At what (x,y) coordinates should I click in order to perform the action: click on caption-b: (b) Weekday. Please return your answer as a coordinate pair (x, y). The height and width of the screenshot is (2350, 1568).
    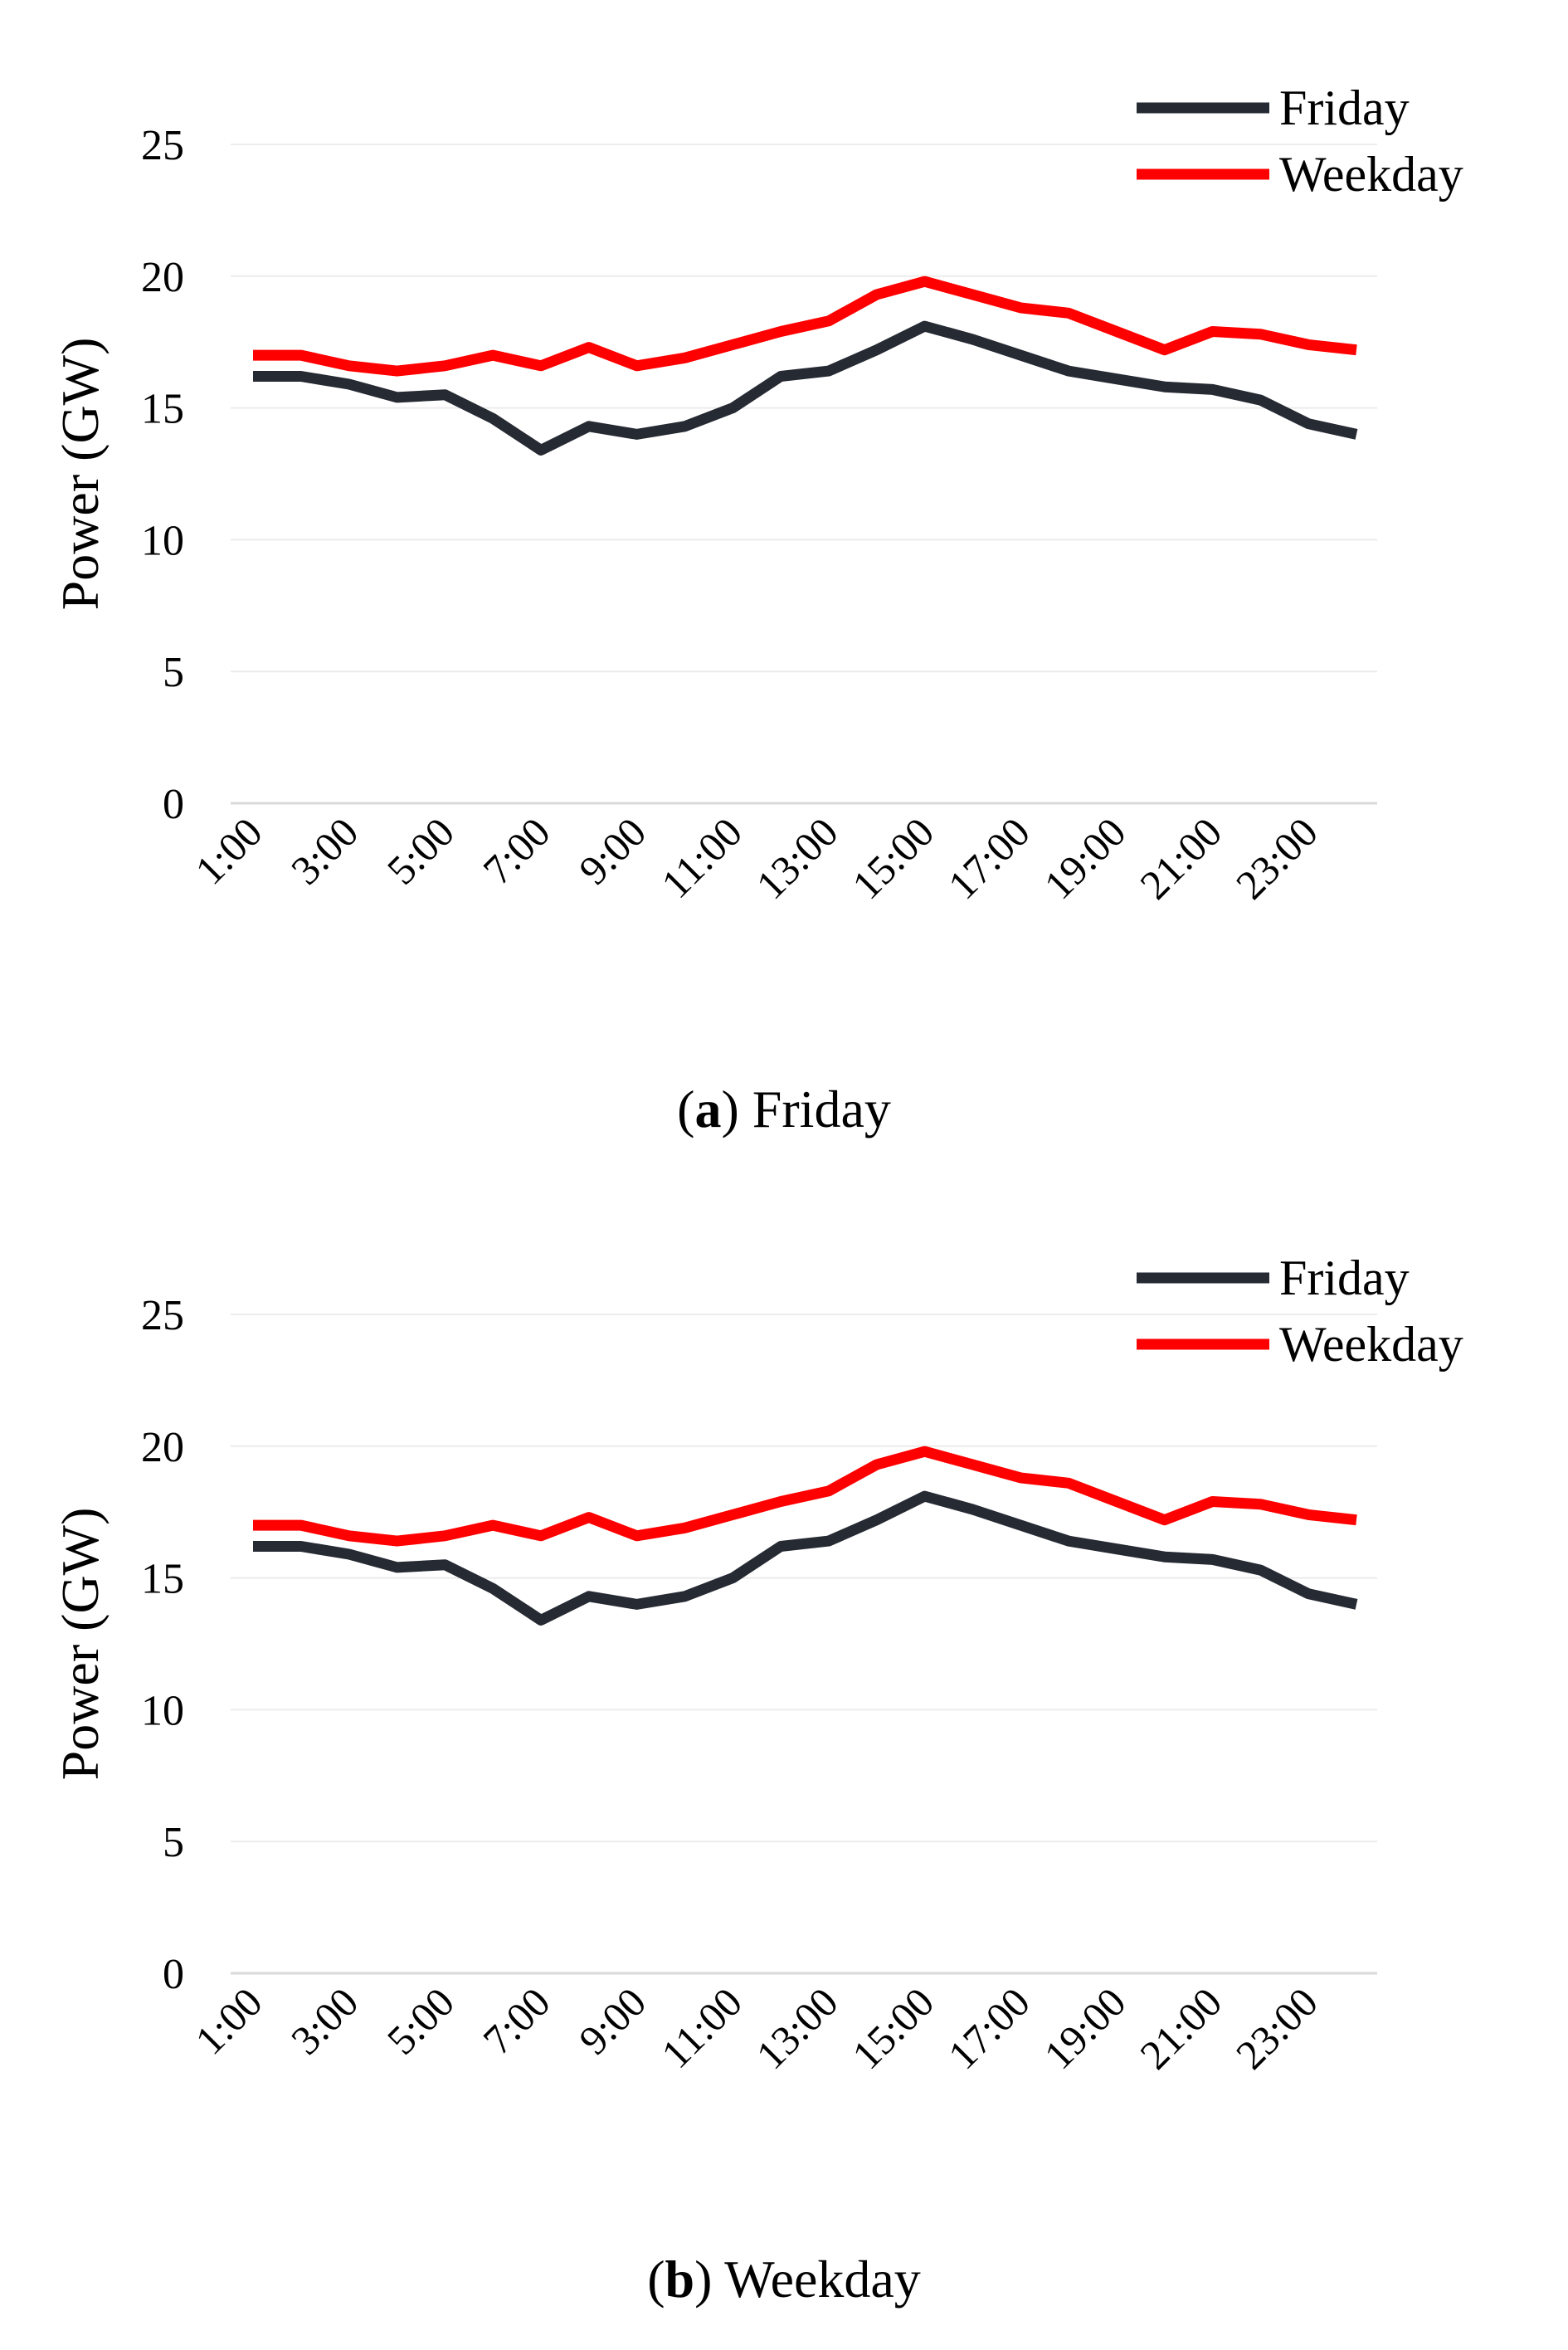
    Looking at the image, I should click on (784, 2279).